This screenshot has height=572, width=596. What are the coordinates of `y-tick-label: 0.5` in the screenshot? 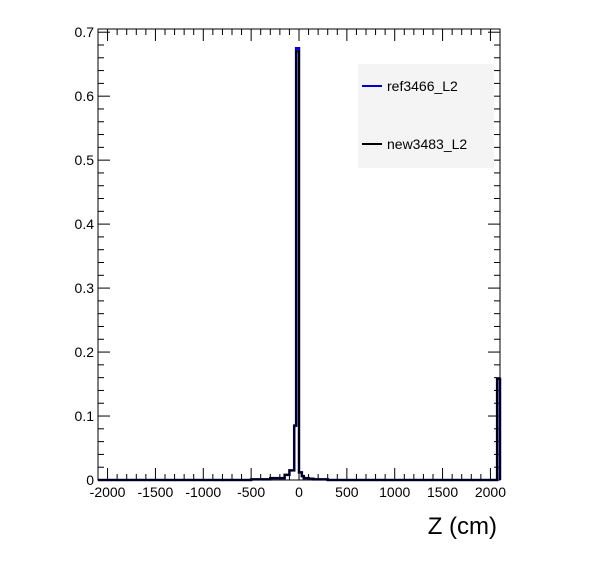 It's located at (85, 160).